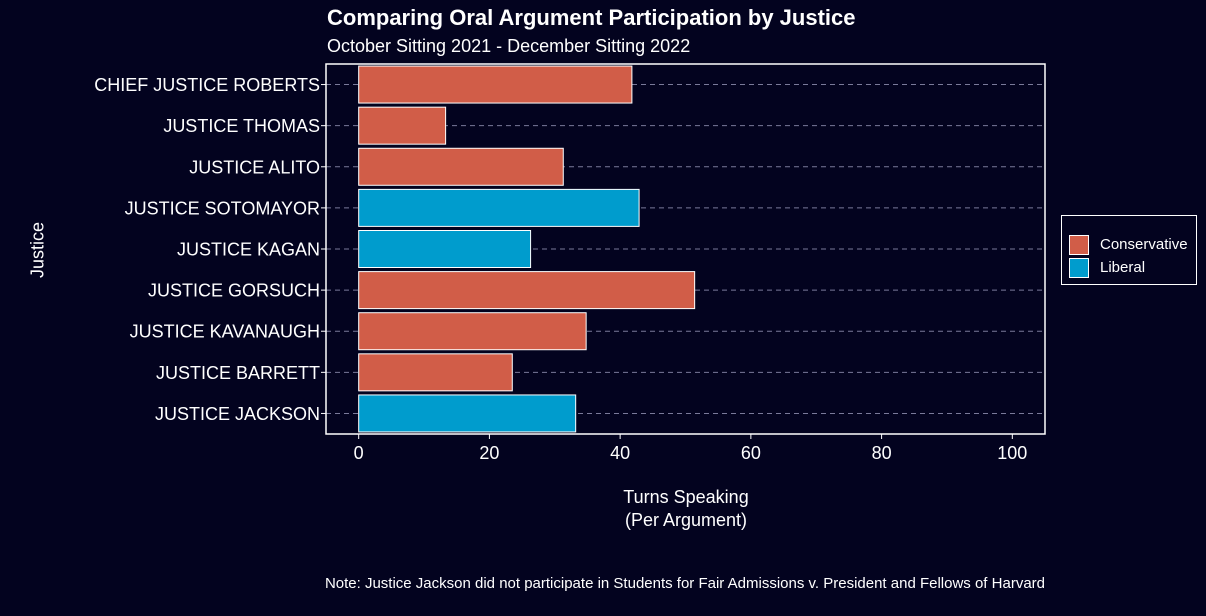 This screenshot has height=616, width=1206. What do you see at coordinates (495, 84) in the screenshot?
I see `bar-chief-justice-roberts` at bounding box center [495, 84].